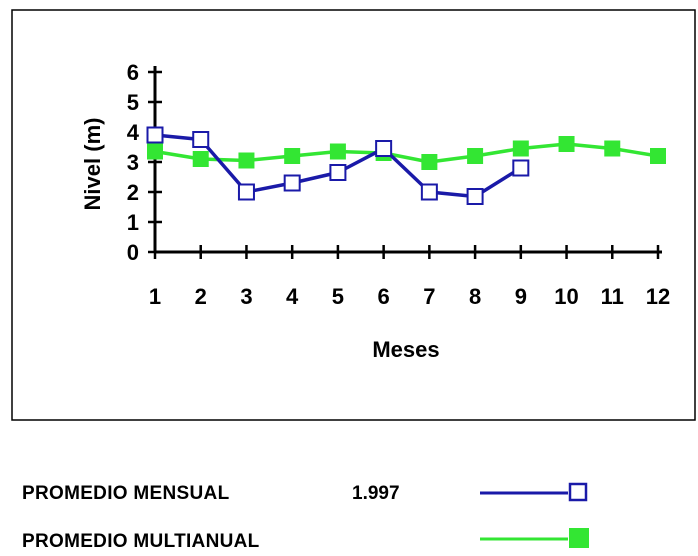  What do you see at coordinates (429, 296) in the screenshot?
I see `x-tick-label: 7` at bounding box center [429, 296].